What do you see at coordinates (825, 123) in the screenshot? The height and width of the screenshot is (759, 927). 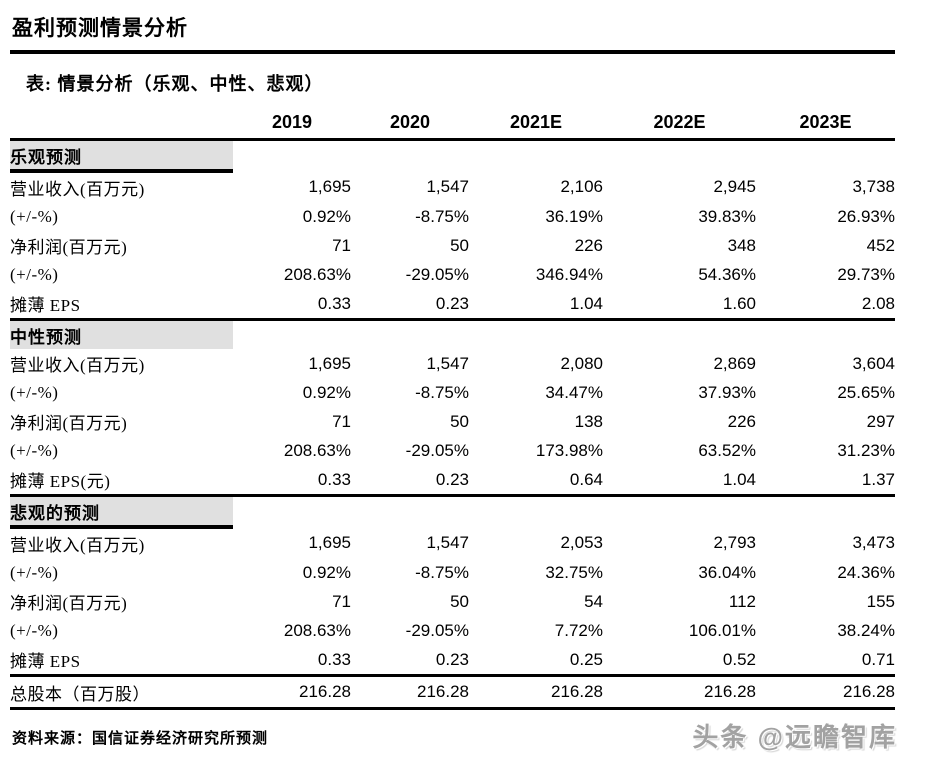 I see `year-header-2023e: 2023E` at bounding box center [825, 123].